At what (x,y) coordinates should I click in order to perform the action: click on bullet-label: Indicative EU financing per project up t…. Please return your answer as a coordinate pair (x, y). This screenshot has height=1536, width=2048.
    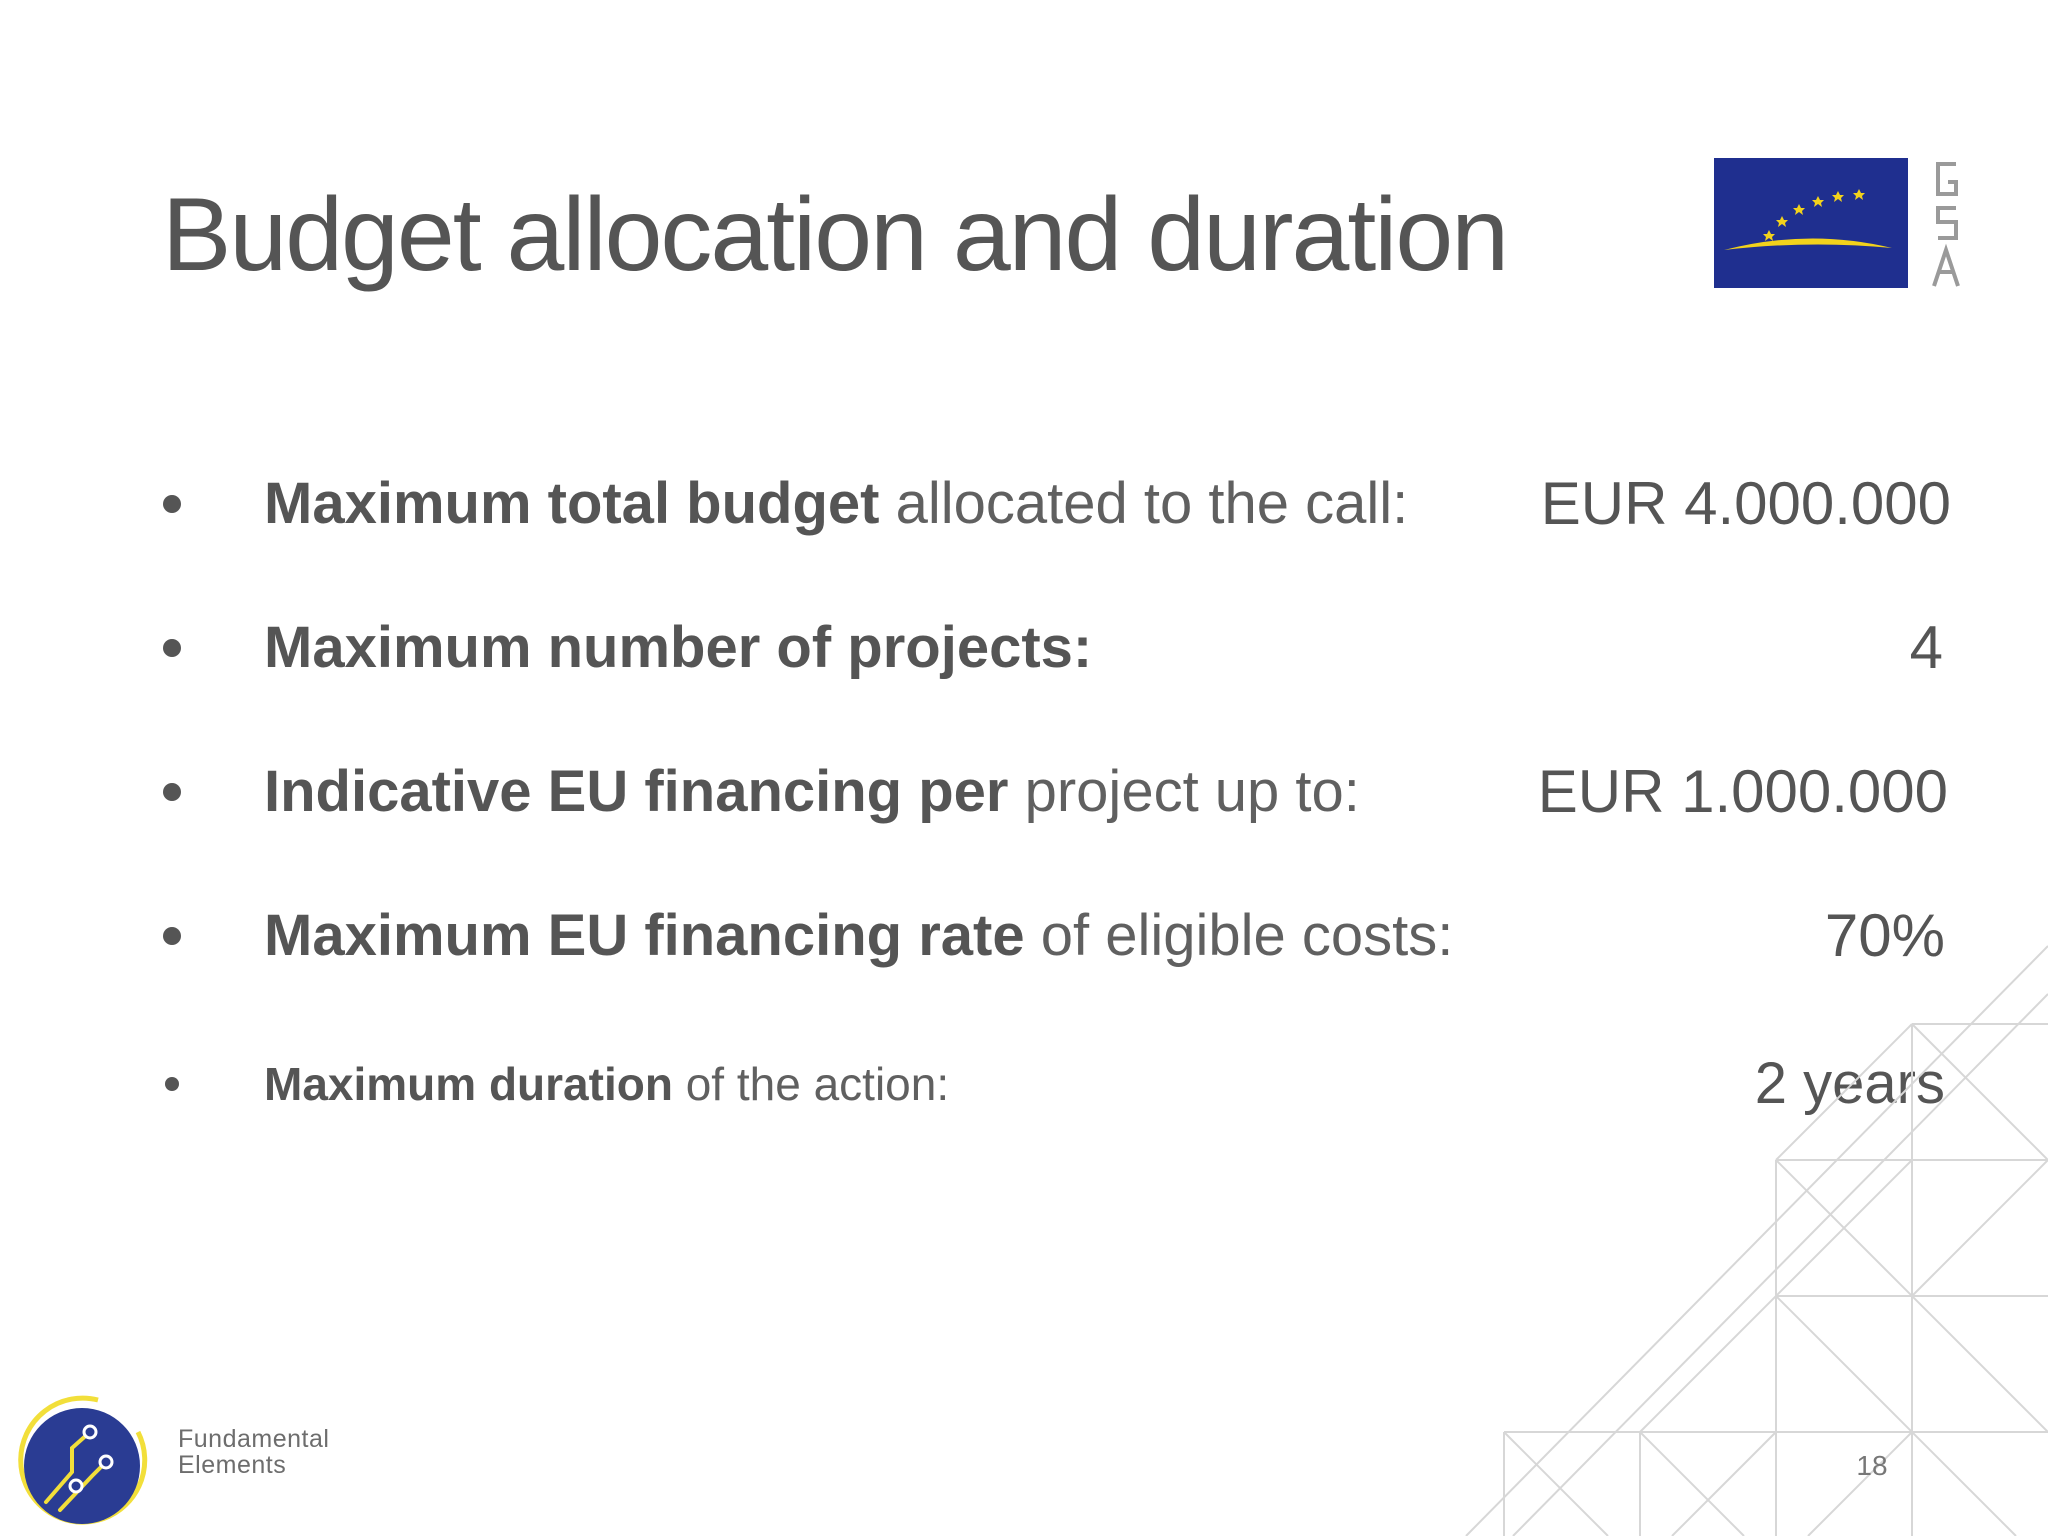
    Looking at the image, I should click on (812, 792).